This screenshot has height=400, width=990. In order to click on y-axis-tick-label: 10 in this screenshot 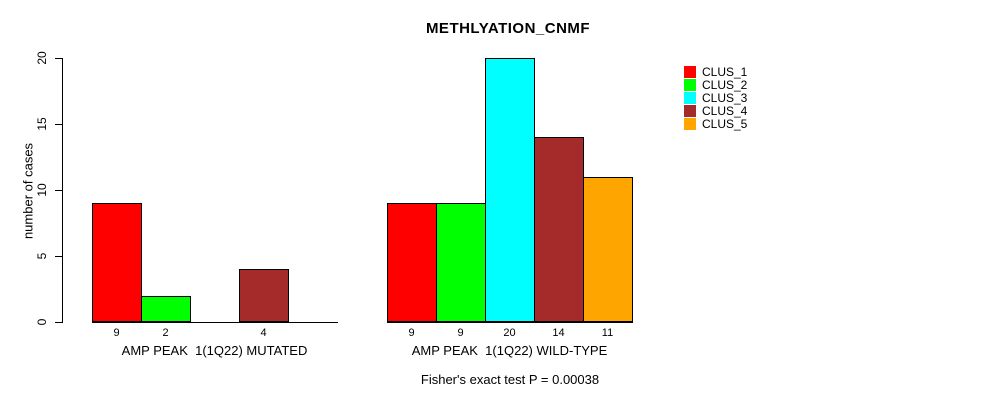, I will do `click(42, 190)`.